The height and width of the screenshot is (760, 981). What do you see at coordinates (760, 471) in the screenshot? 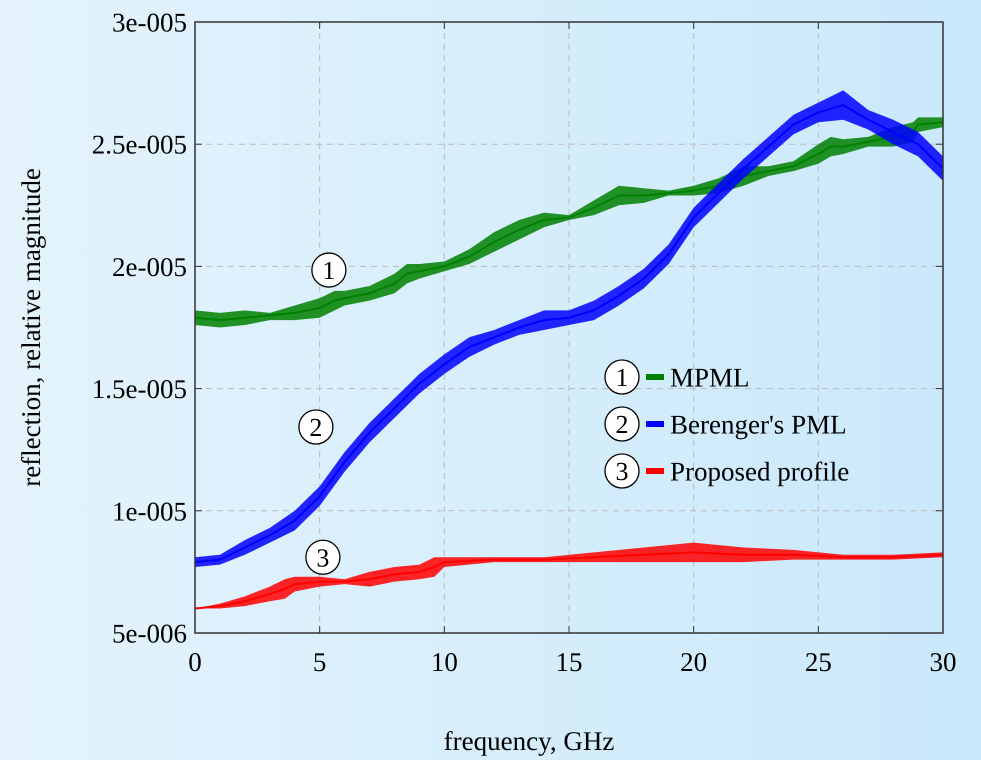
I see `legend-label: Proposed profile` at bounding box center [760, 471].